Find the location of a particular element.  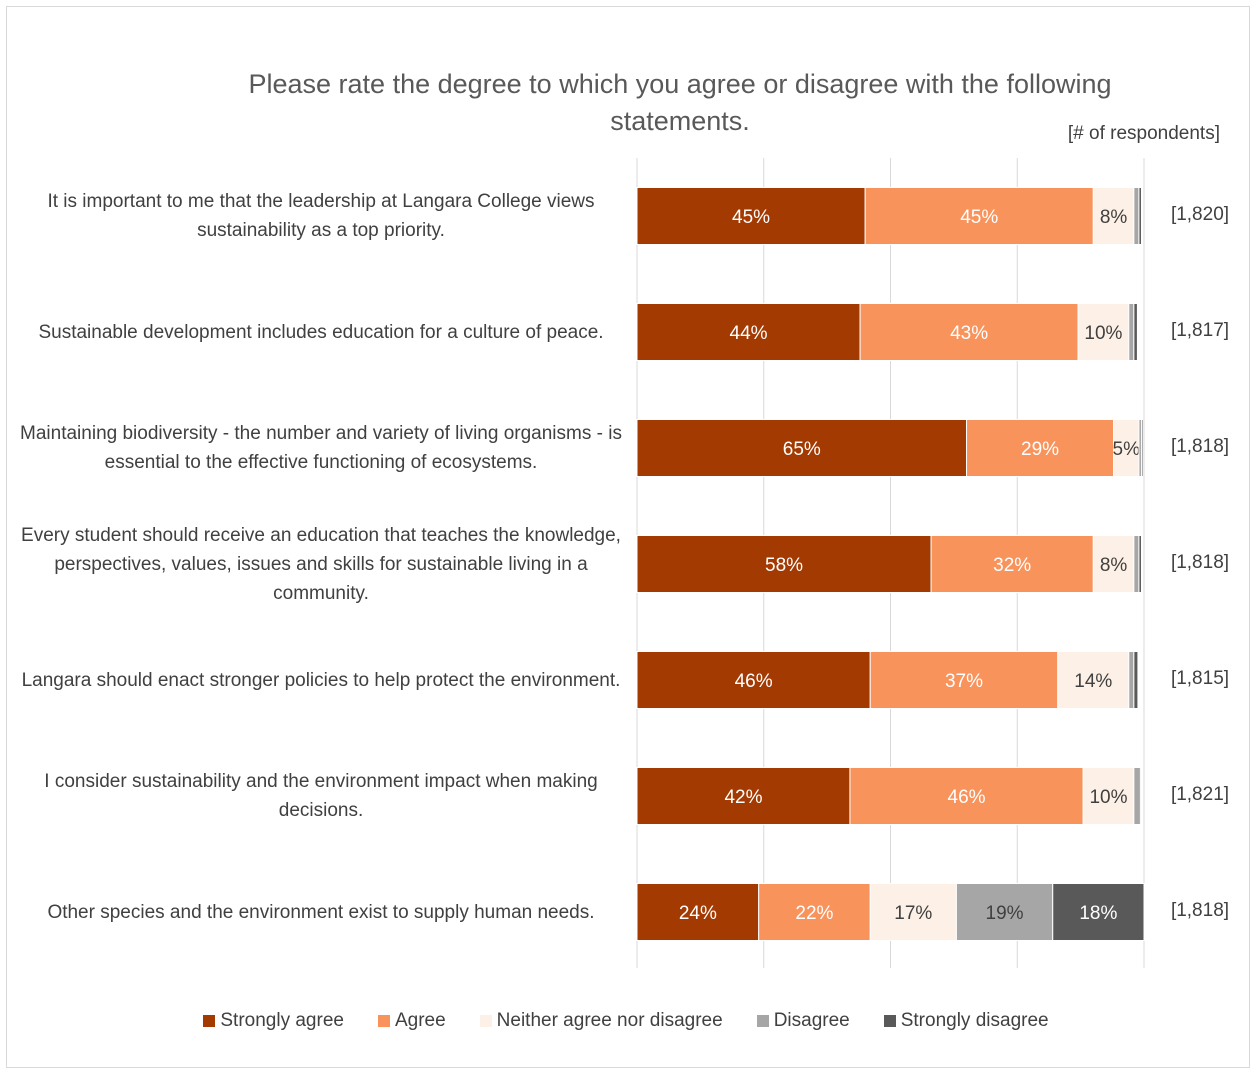

data-label: 24% is located at coordinates (698, 913).